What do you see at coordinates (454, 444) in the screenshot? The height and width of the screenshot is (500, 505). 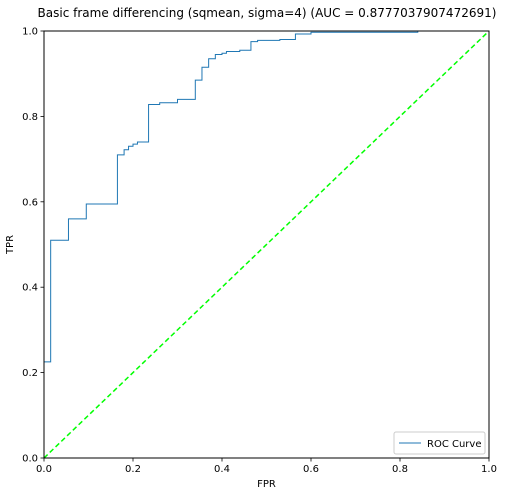 I see `legend-label-roc-curve: ROC Curve` at bounding box center [454, 444].